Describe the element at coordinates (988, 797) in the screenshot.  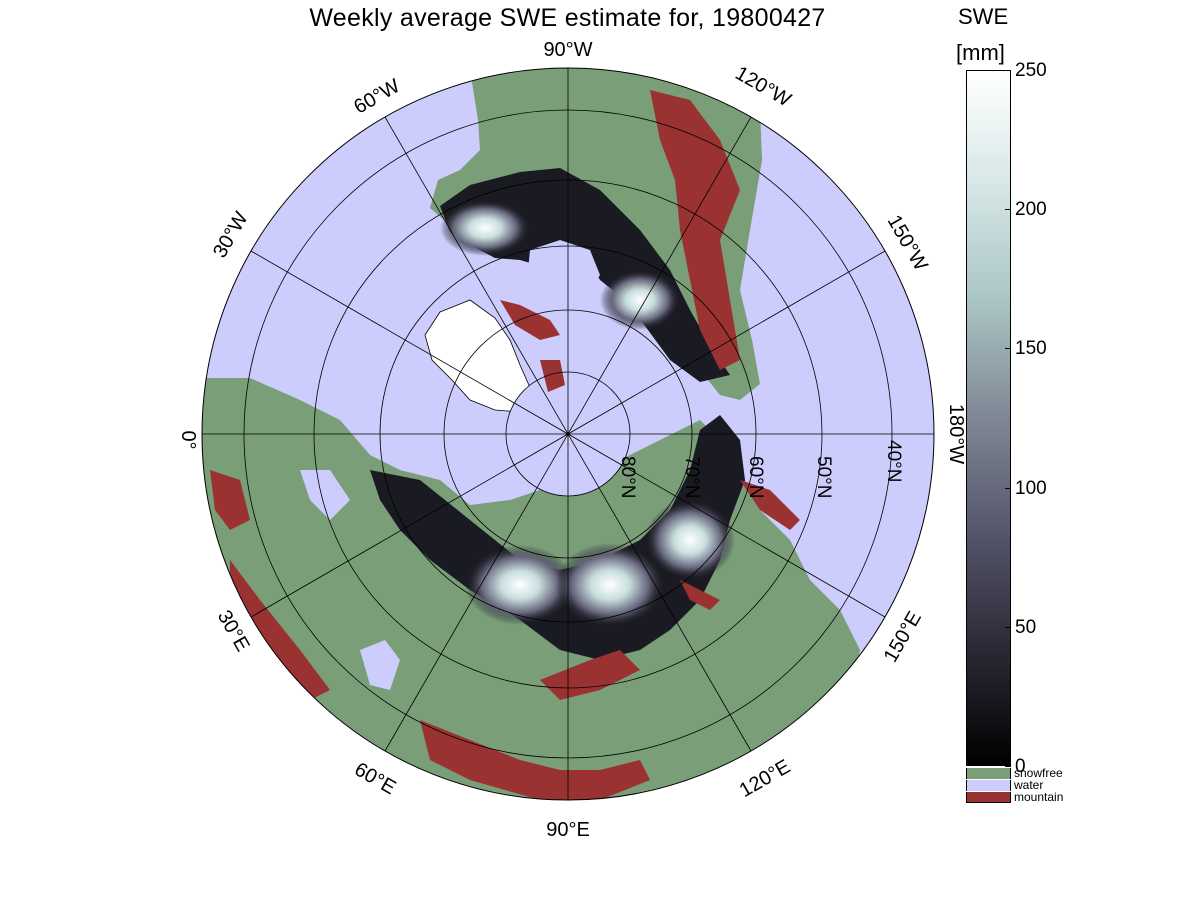
I see `legend-swatch-mountain` at that location.